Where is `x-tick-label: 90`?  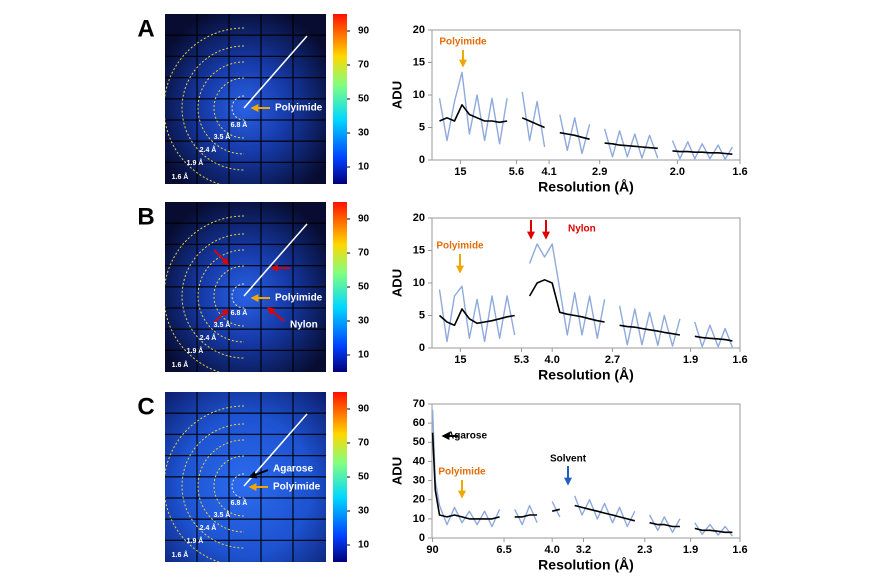 x-tick-label: 90 is located at coordinates (432, 550).